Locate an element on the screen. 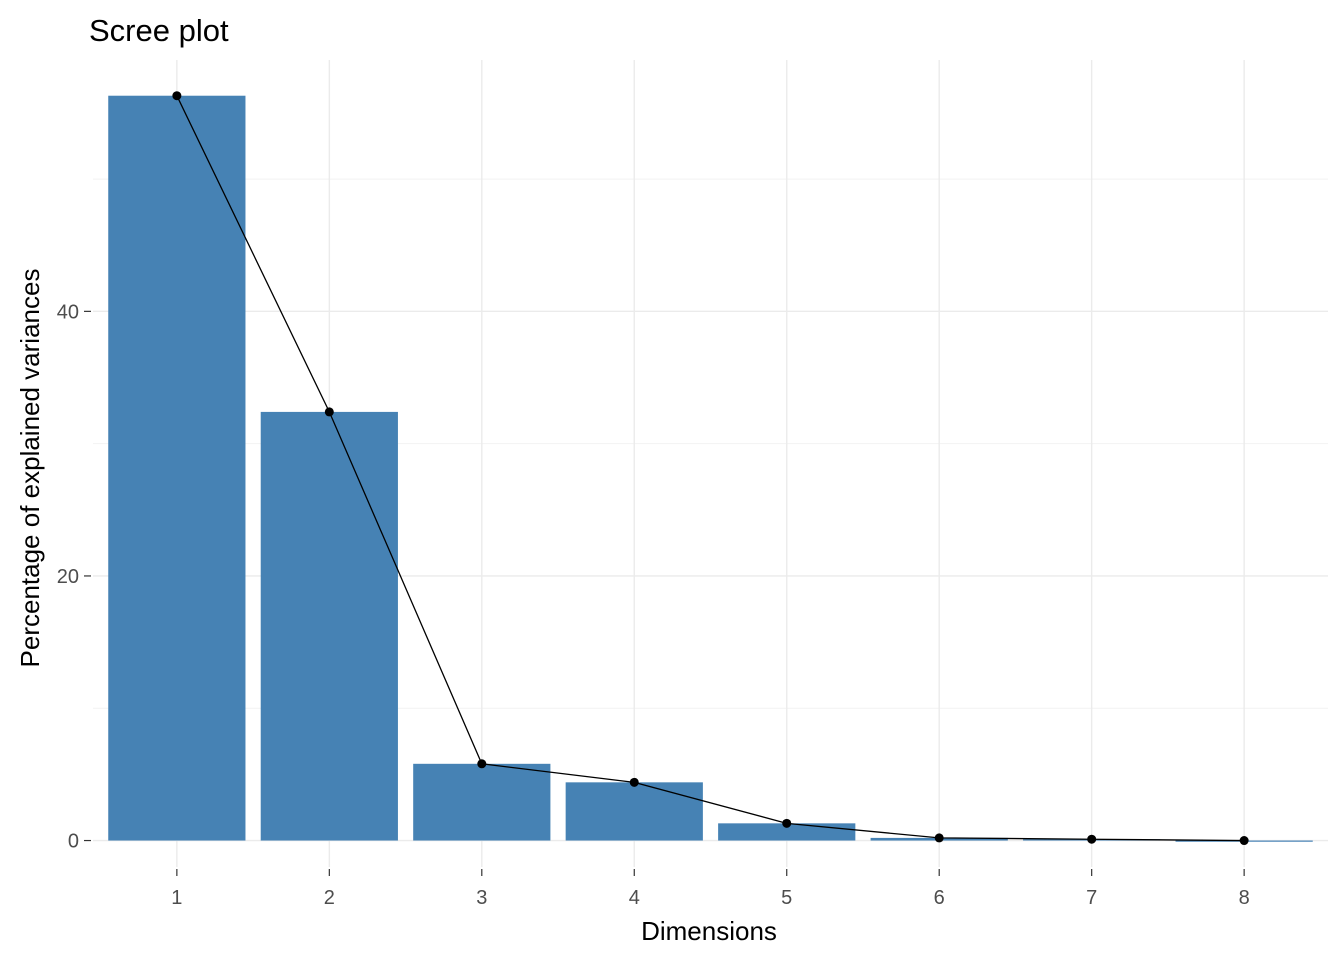 The image size is (1344, 960). y-tick-label: 20 is located at coordinates (68, 577).